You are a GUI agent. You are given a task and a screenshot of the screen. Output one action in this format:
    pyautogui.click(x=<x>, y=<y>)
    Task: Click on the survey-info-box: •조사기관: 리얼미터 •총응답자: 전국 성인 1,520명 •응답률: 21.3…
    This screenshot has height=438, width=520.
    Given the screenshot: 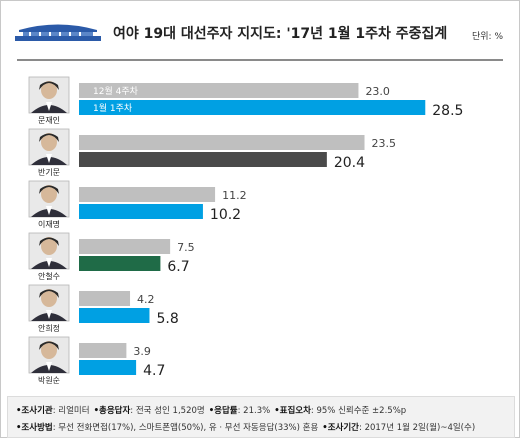 What is the action you would take?
    pyautogui.click(x=261, y=417)
    